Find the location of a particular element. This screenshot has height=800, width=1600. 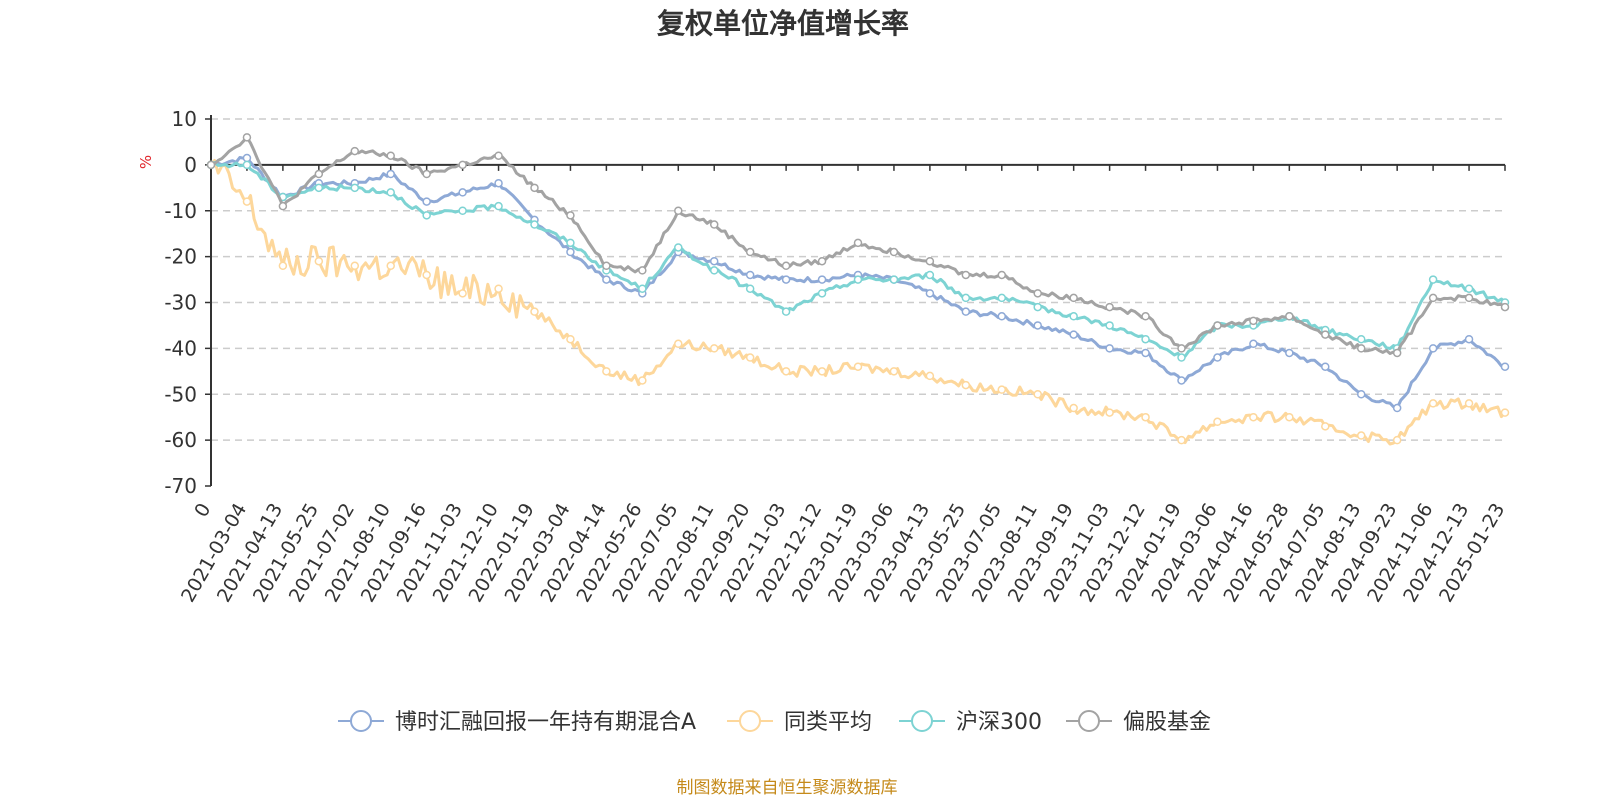

legend-item-0: 博时汇融回报一年持有期混合A is located at coordinates (517, 722).